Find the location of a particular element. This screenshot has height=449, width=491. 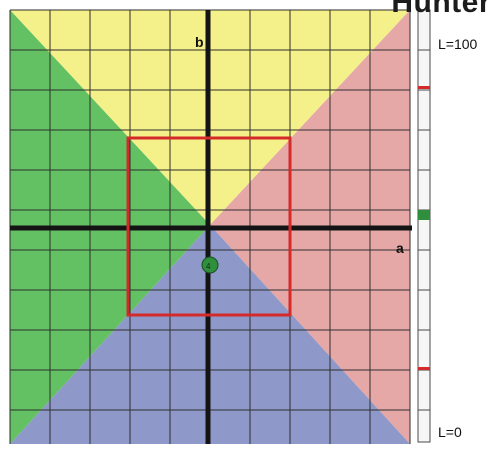

lightness-marker-lower is located at coordinates (424, 368).